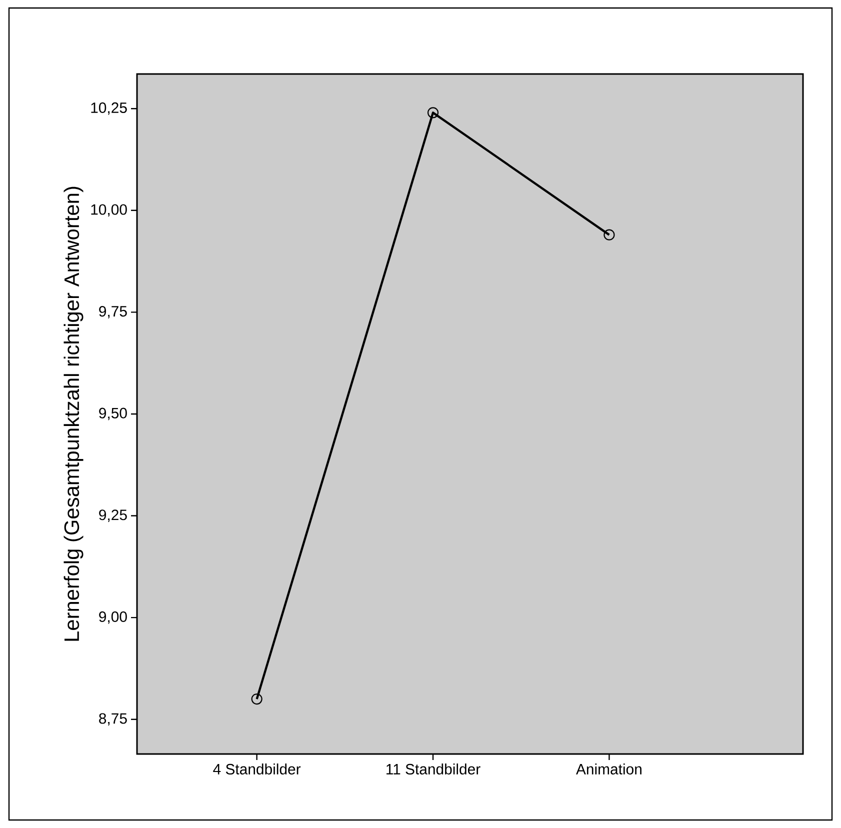  Describe the element at coordinates (113, 414) in the screenshot. I see `y-tick-label: 9,50` at that location.